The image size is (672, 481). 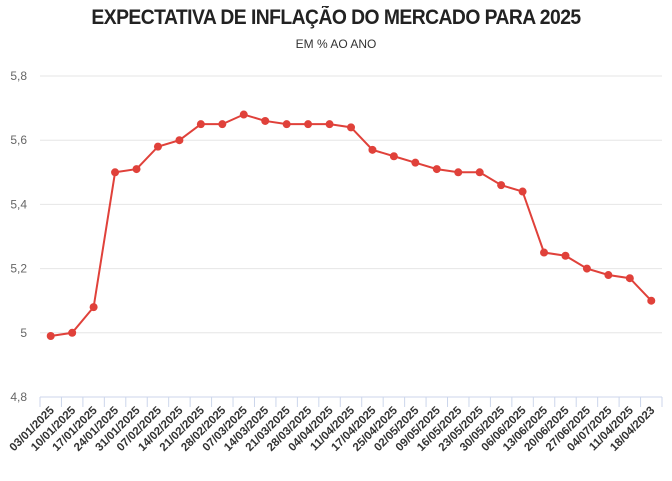 What do you see at coordinates (18, 397) in the screenshot?
I see `y-tick-label: 4,8` at bounding box center [18, 397].